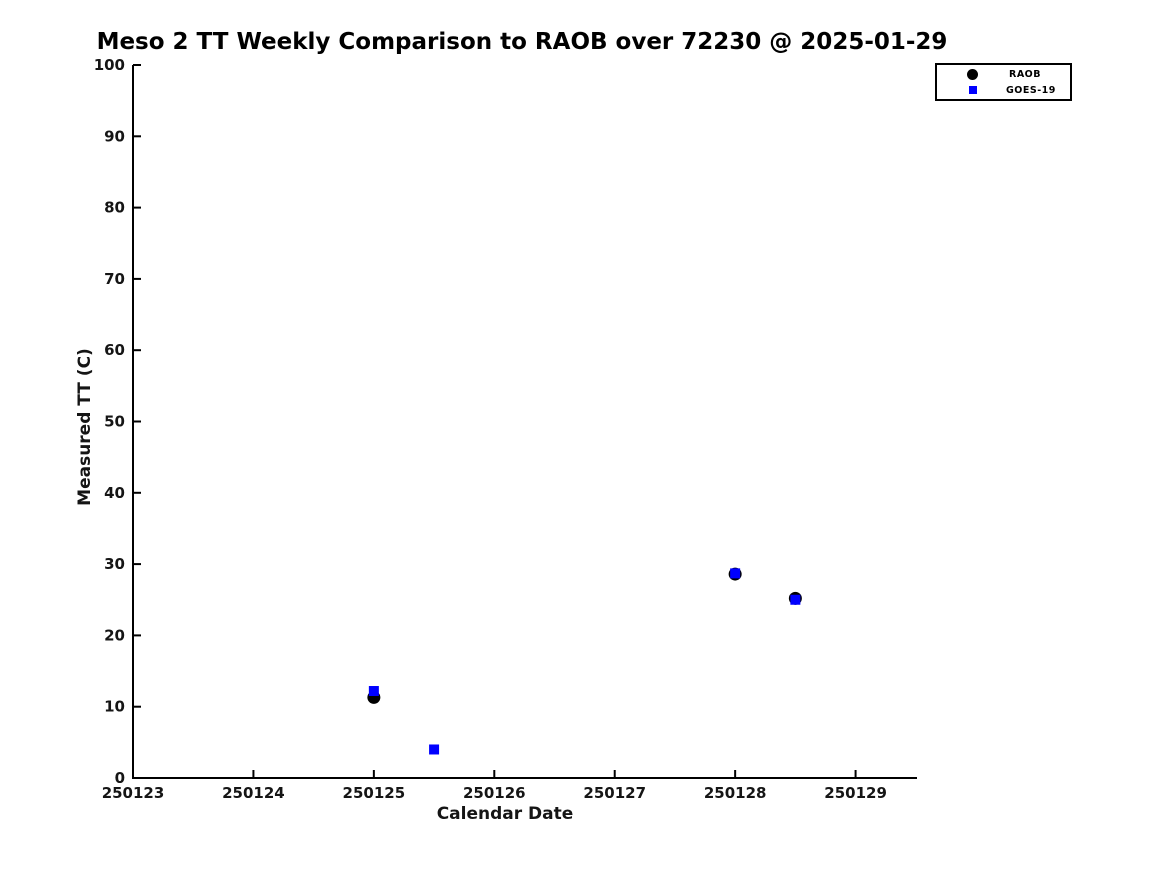 This screenshot has width=1167, height=875. What do you see at coordinates (1025, 74) in the screenshot?
I see `legend-label-raob: RAOB` at bounding box center [1025, 74].